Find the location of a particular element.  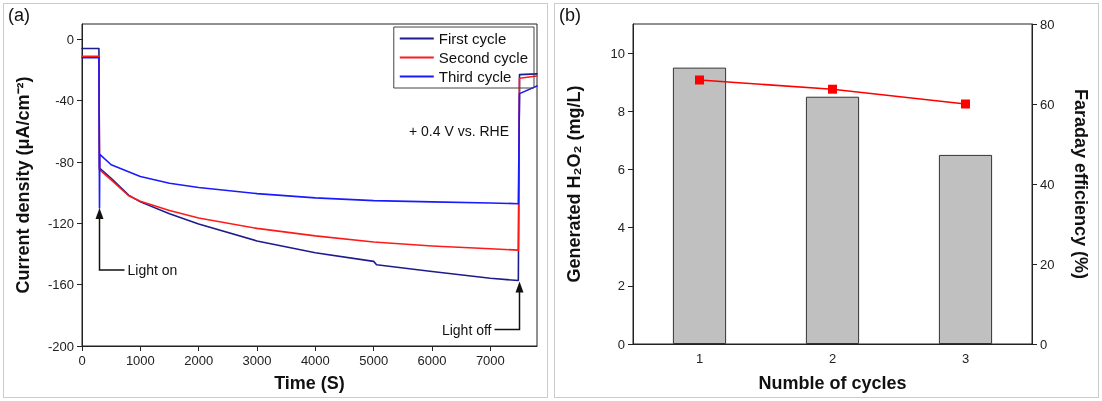

y-tick-label: 2 is located at coordinates (621, 286).